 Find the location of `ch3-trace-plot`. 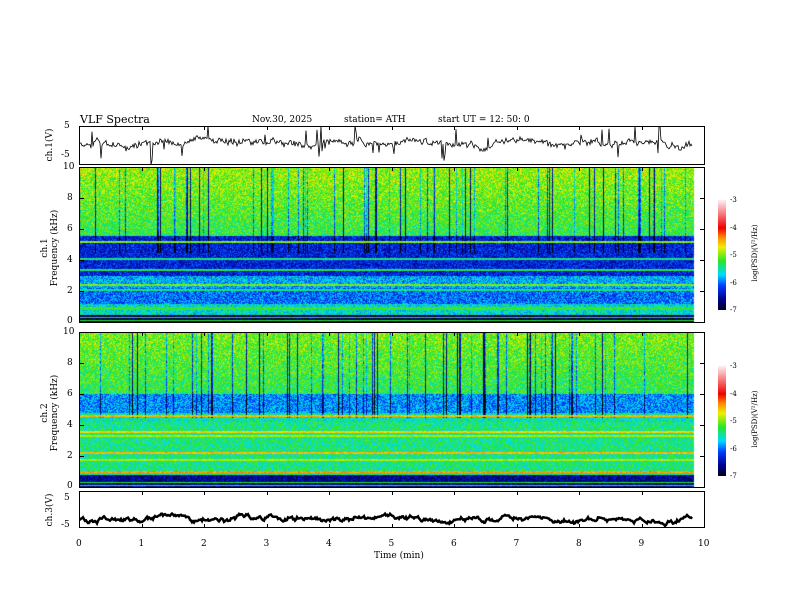

ch3-trace-plot is located at coordinates (386, 519).